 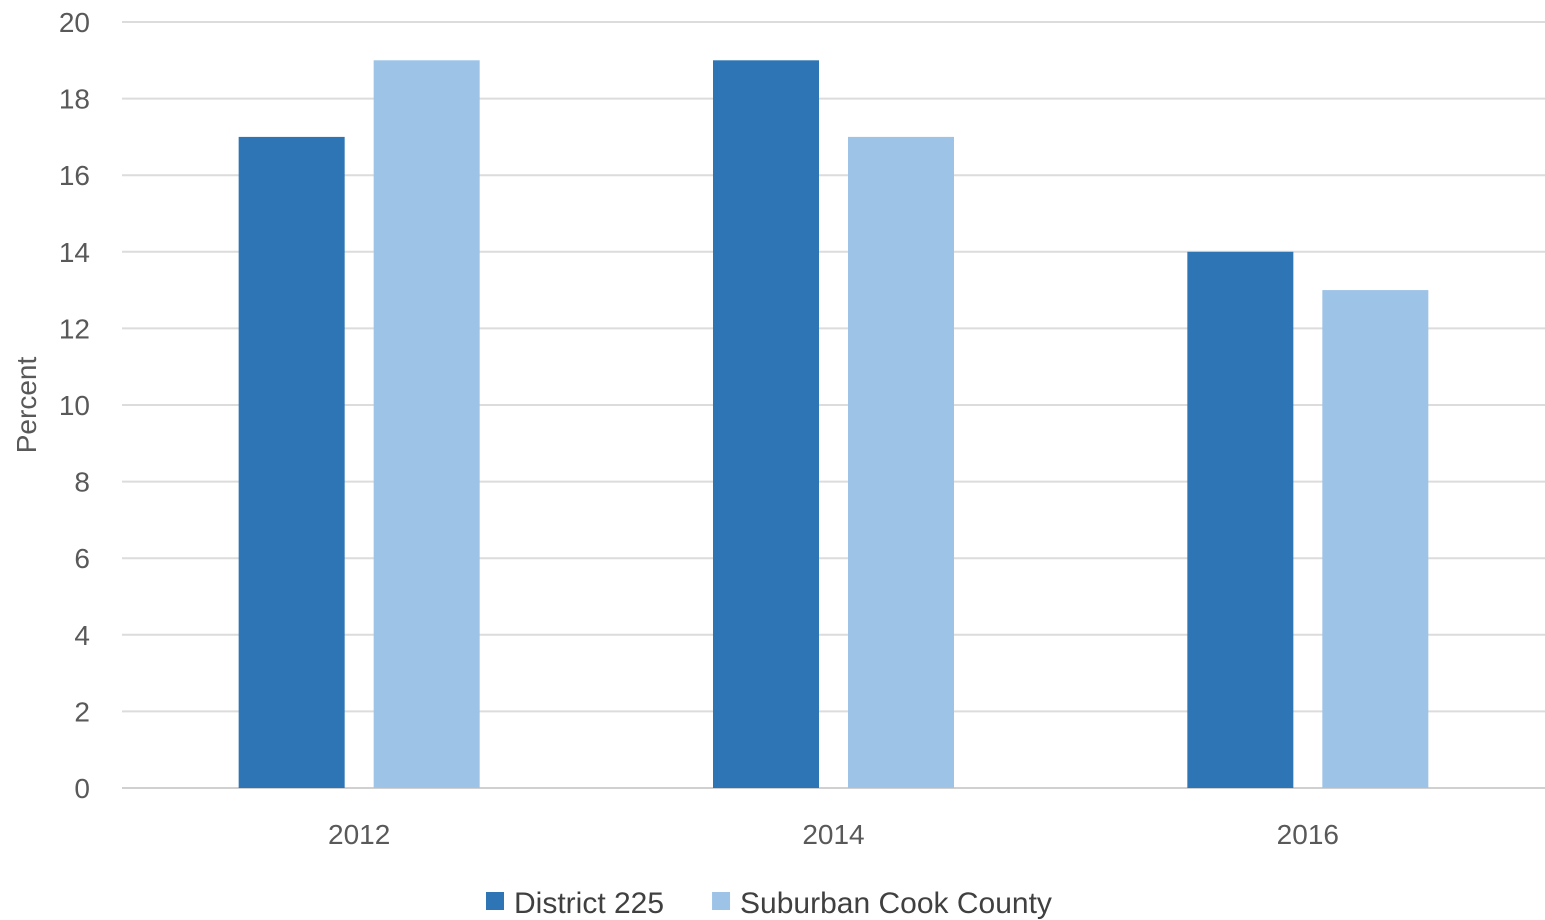 I want to click on y-axis-ticks: 0 2 4 6 8 10 12 14 16 18 20, so click(x=74, y=405).